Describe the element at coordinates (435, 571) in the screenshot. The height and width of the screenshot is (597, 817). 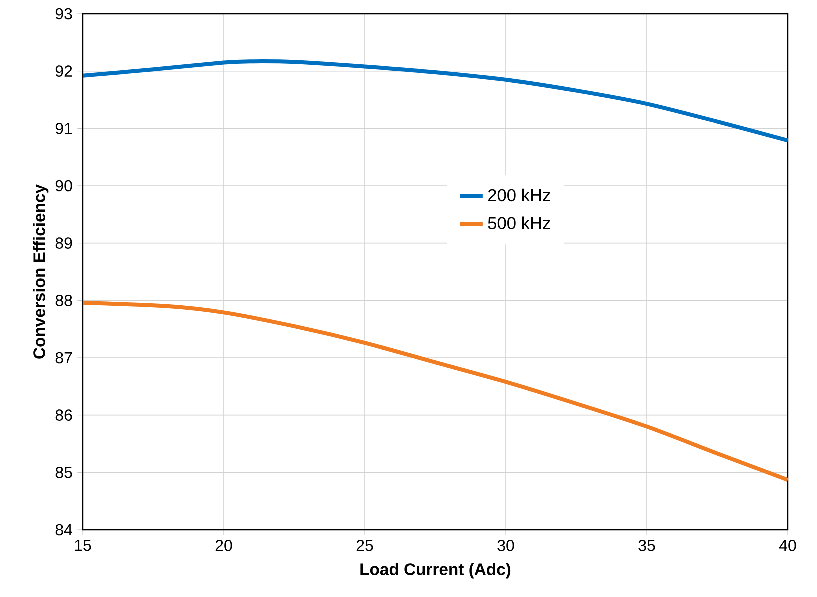
I see `x-axis-title: Load Current (Adc)` at that location.